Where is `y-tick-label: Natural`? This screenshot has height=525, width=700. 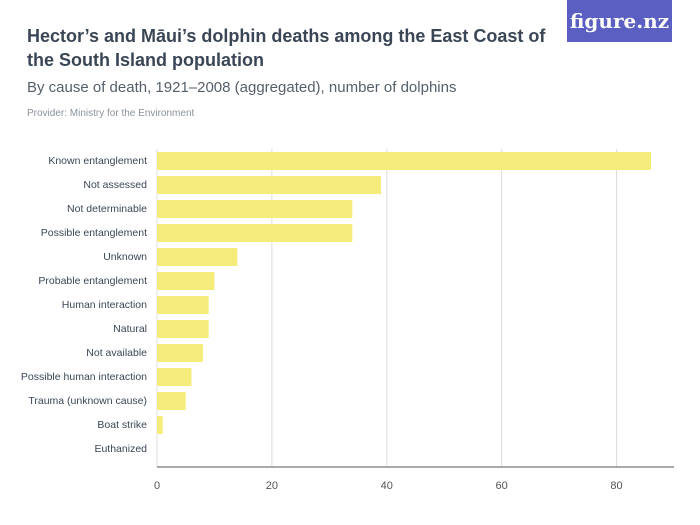
y-tick-label: Natural is located at coordinates (130, 329).